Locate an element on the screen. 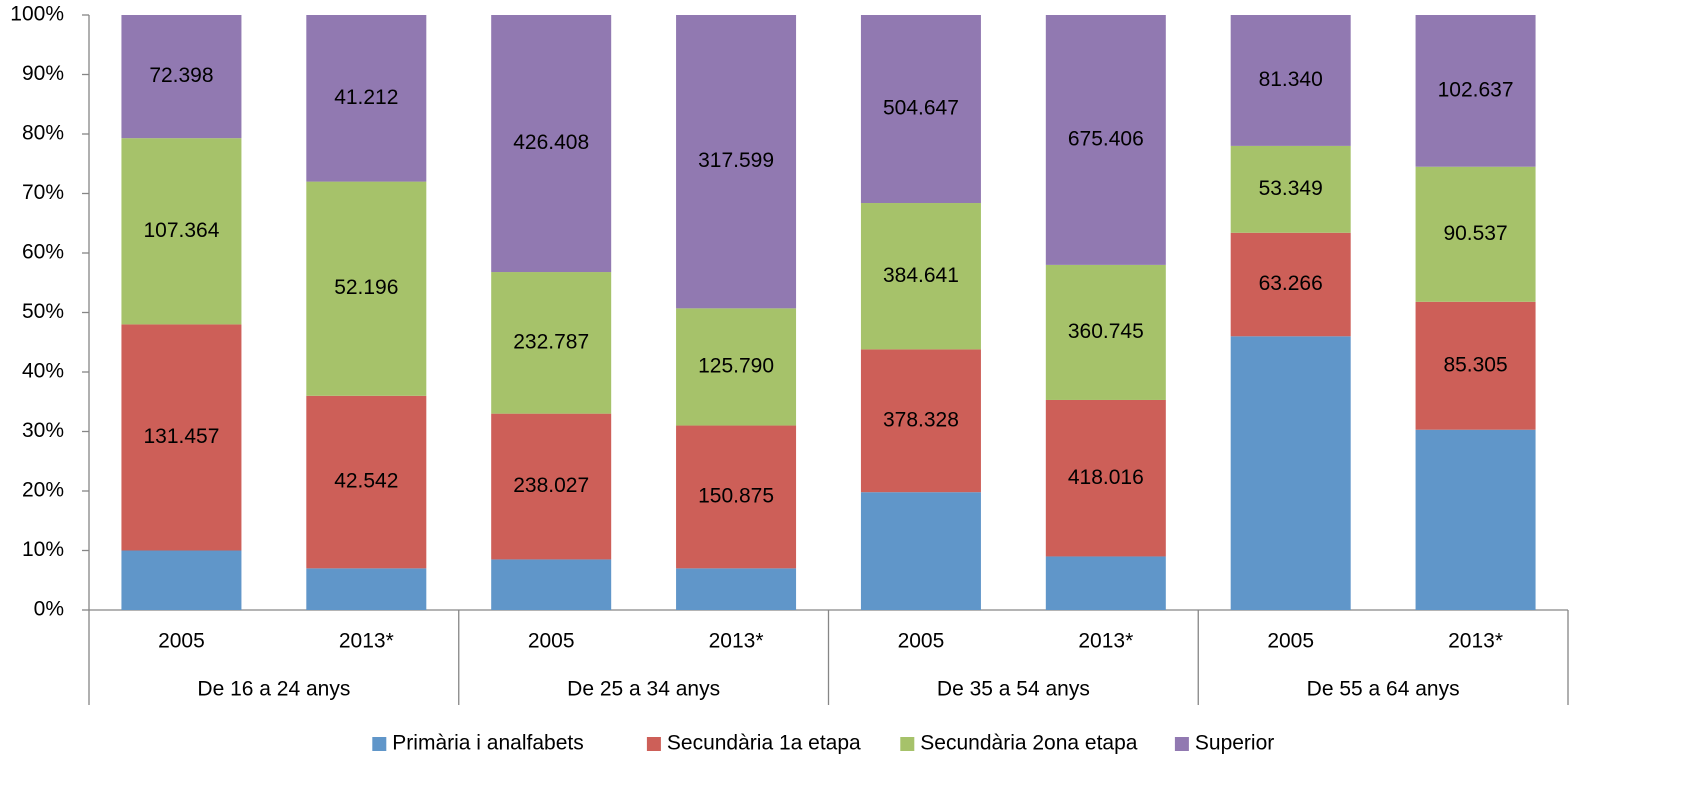  legend-label: Secundària 1a etapa is located at coordinates (764, 743).